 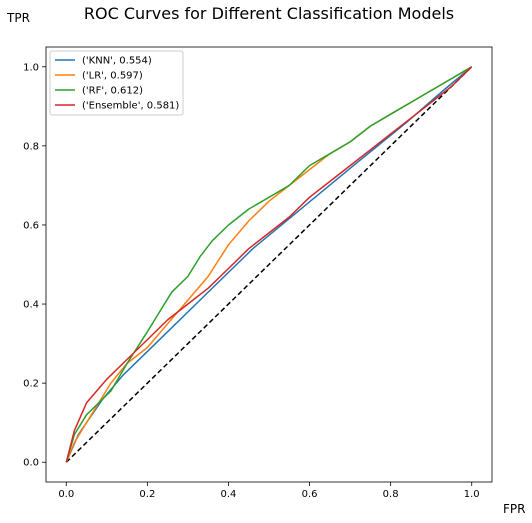 What do you see at coordinates (31, 384) in the screenshot?
I see `y-tick-label: 0.2` at bounding box center [31, 384].